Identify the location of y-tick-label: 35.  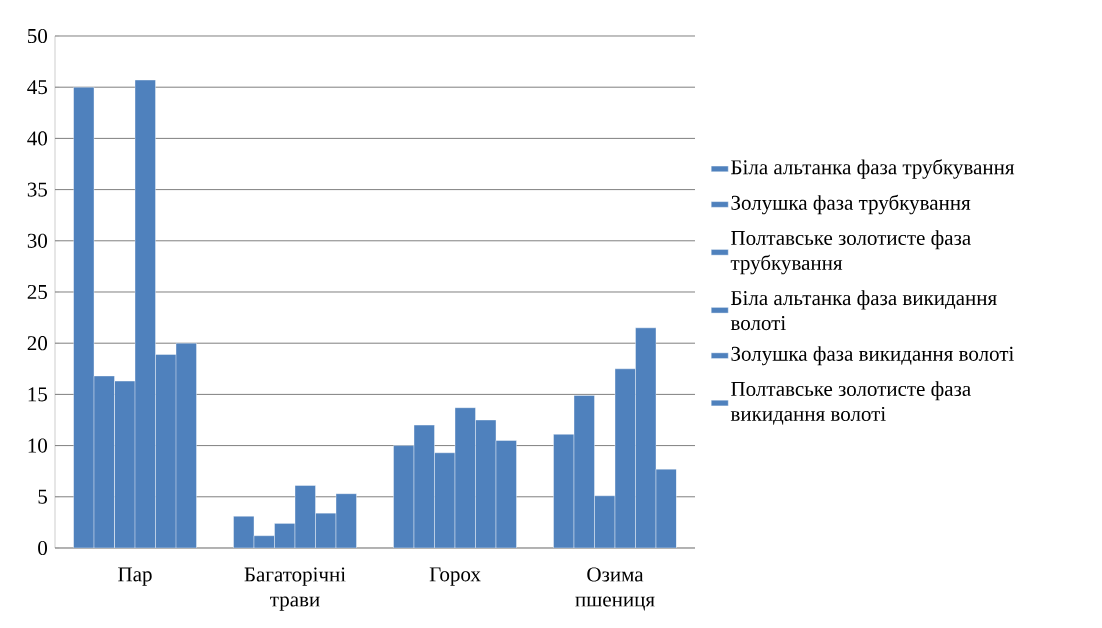
(37, 189).